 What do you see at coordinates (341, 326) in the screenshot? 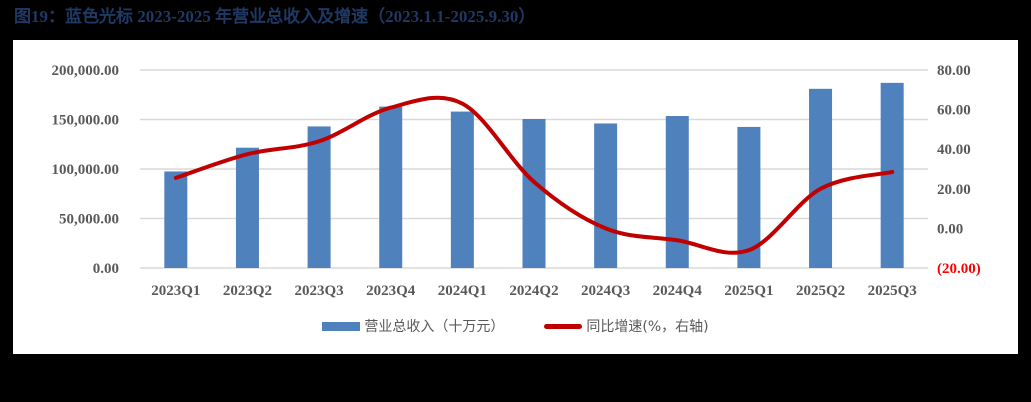
I see `bar-swatch-icon` at bounding box center [341, 326].